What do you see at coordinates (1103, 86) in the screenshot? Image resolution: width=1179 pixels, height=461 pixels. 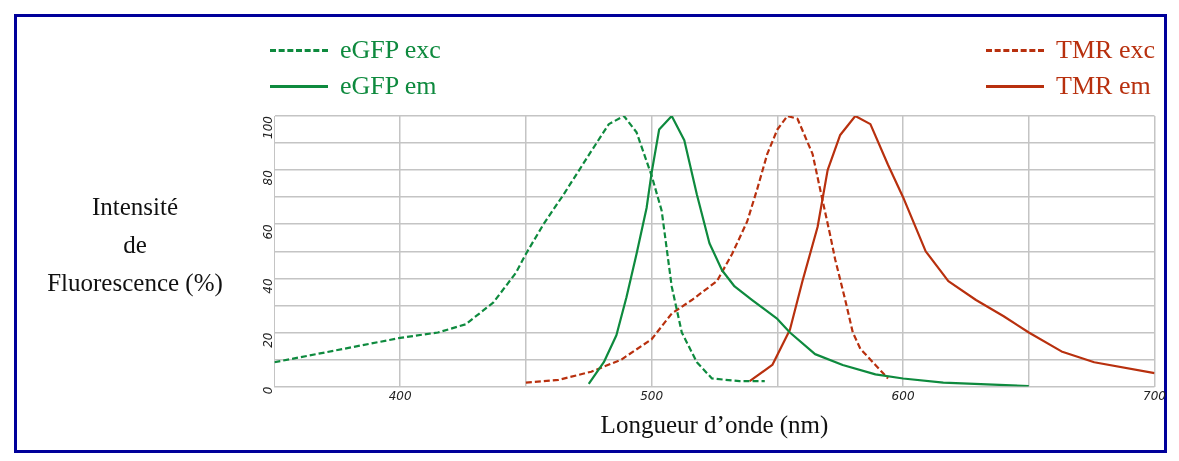 I see `legend-label: TMR em` at bounding box center [1103, 86].